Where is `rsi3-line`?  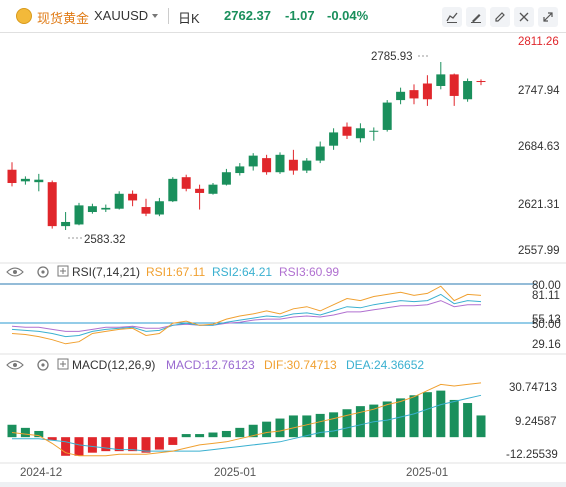 rsi3-line is located at coordinates (246, 316).